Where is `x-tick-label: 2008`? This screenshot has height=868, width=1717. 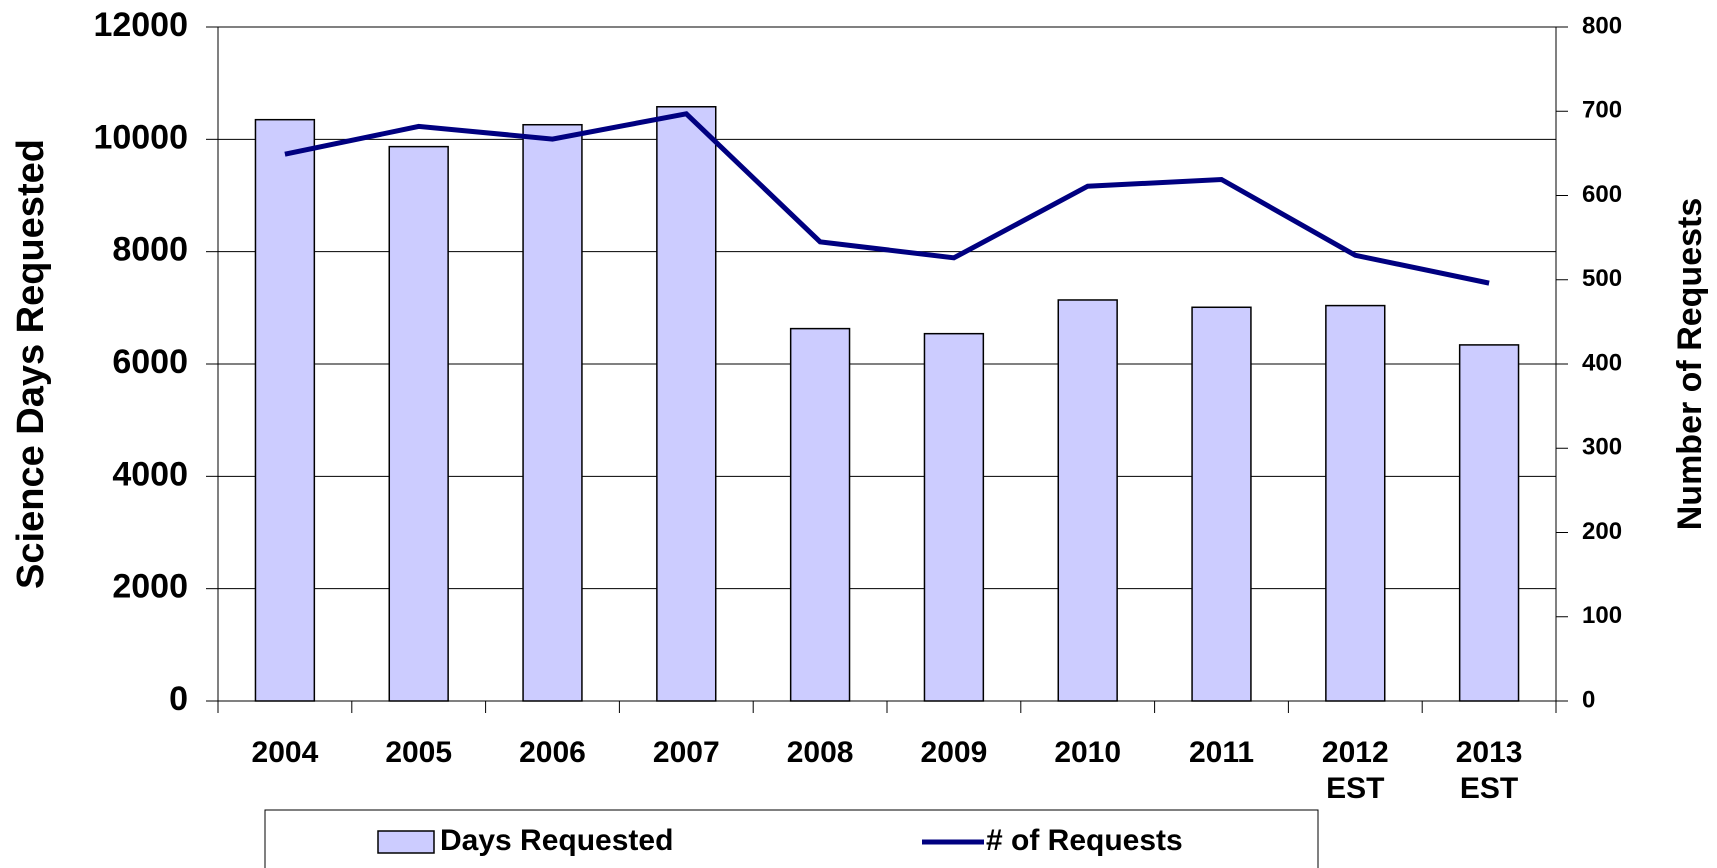
x-tick-label: 2008 is located at coordinates (820, 752).